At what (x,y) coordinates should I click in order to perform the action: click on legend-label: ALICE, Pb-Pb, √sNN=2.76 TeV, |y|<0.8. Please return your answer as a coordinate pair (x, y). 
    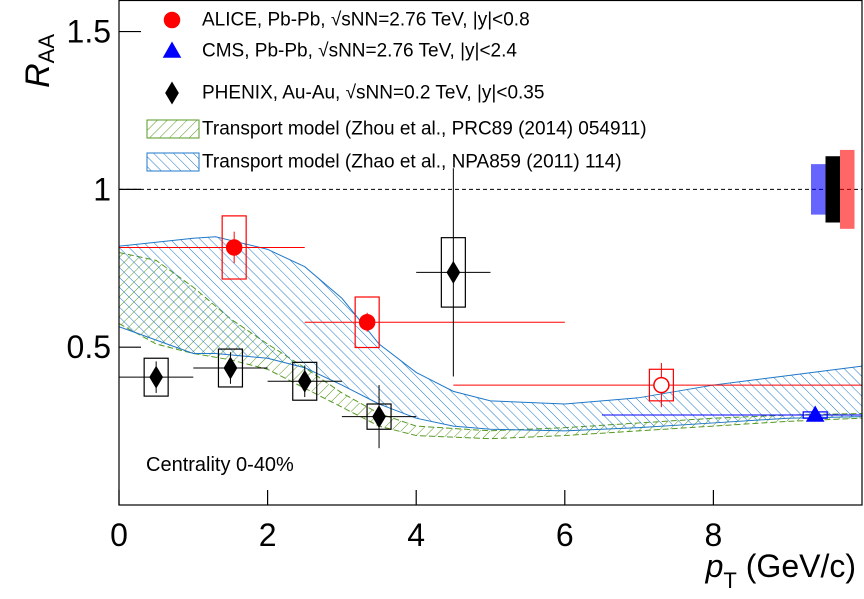
    Looking at the image, I should click on (366, 20).